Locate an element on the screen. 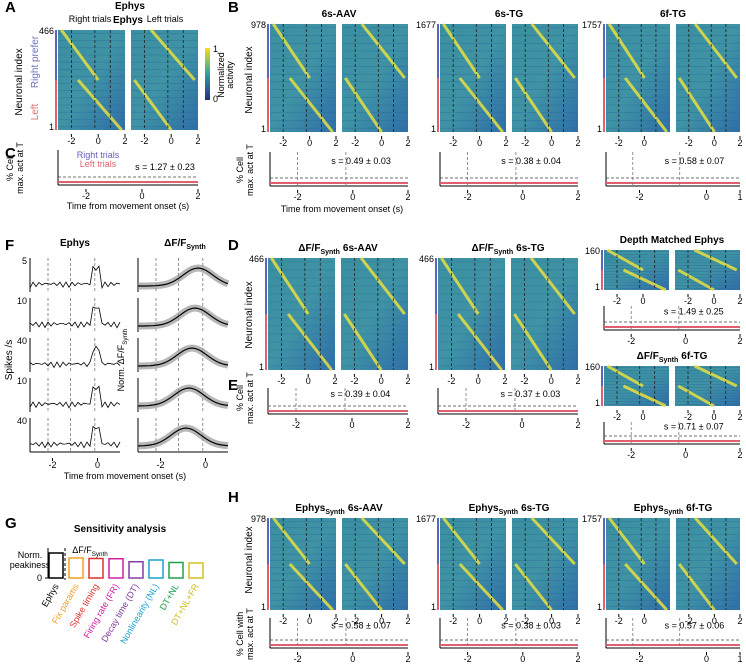 This screenshot has height=669, width=746. peakiness-score: s = 0.38 ± 0.03 is located at coordinates (531, 626).